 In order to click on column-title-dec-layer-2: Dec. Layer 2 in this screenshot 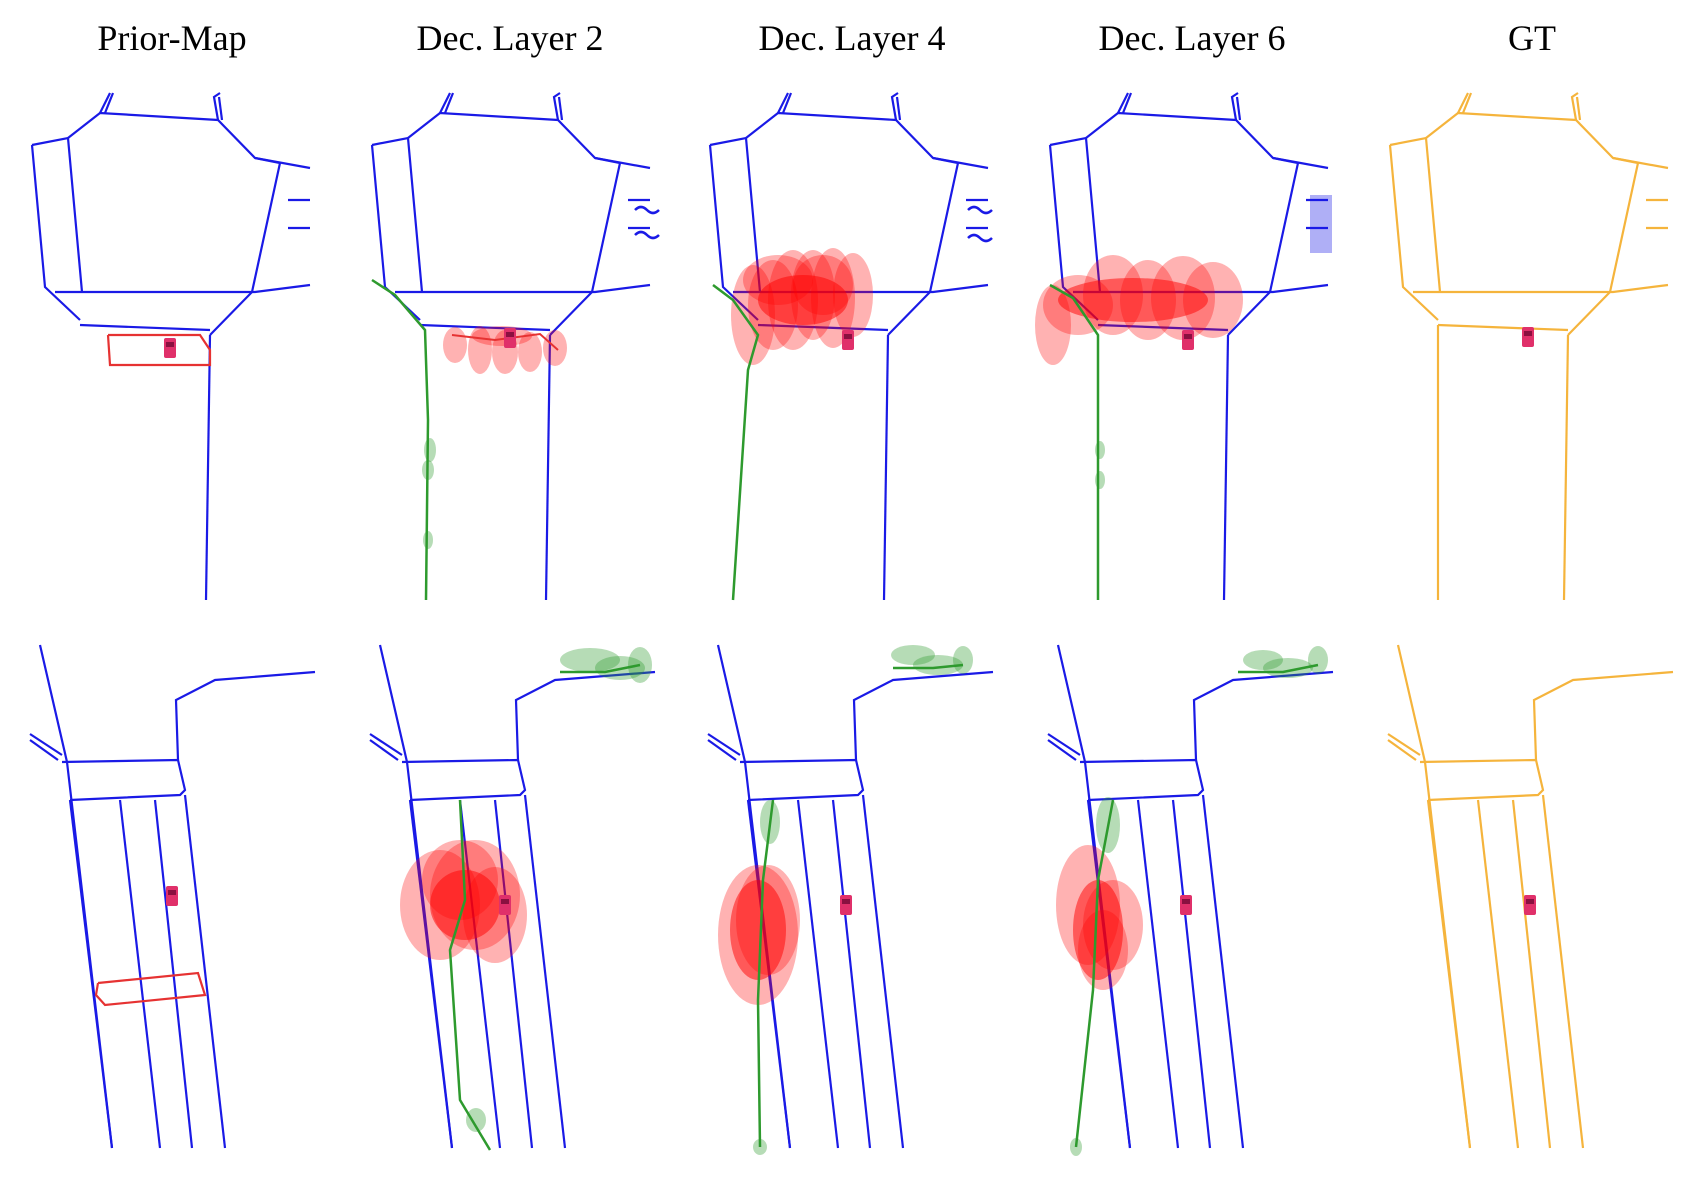, I will do `click(510, 38)`.